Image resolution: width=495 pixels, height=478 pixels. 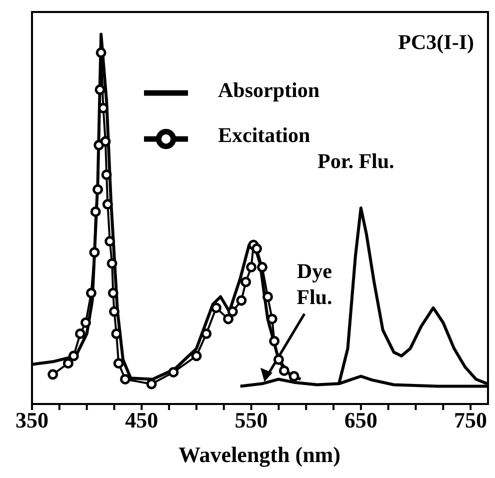 I want to click on legend-label: Excitation, so click(x=264, y=135).